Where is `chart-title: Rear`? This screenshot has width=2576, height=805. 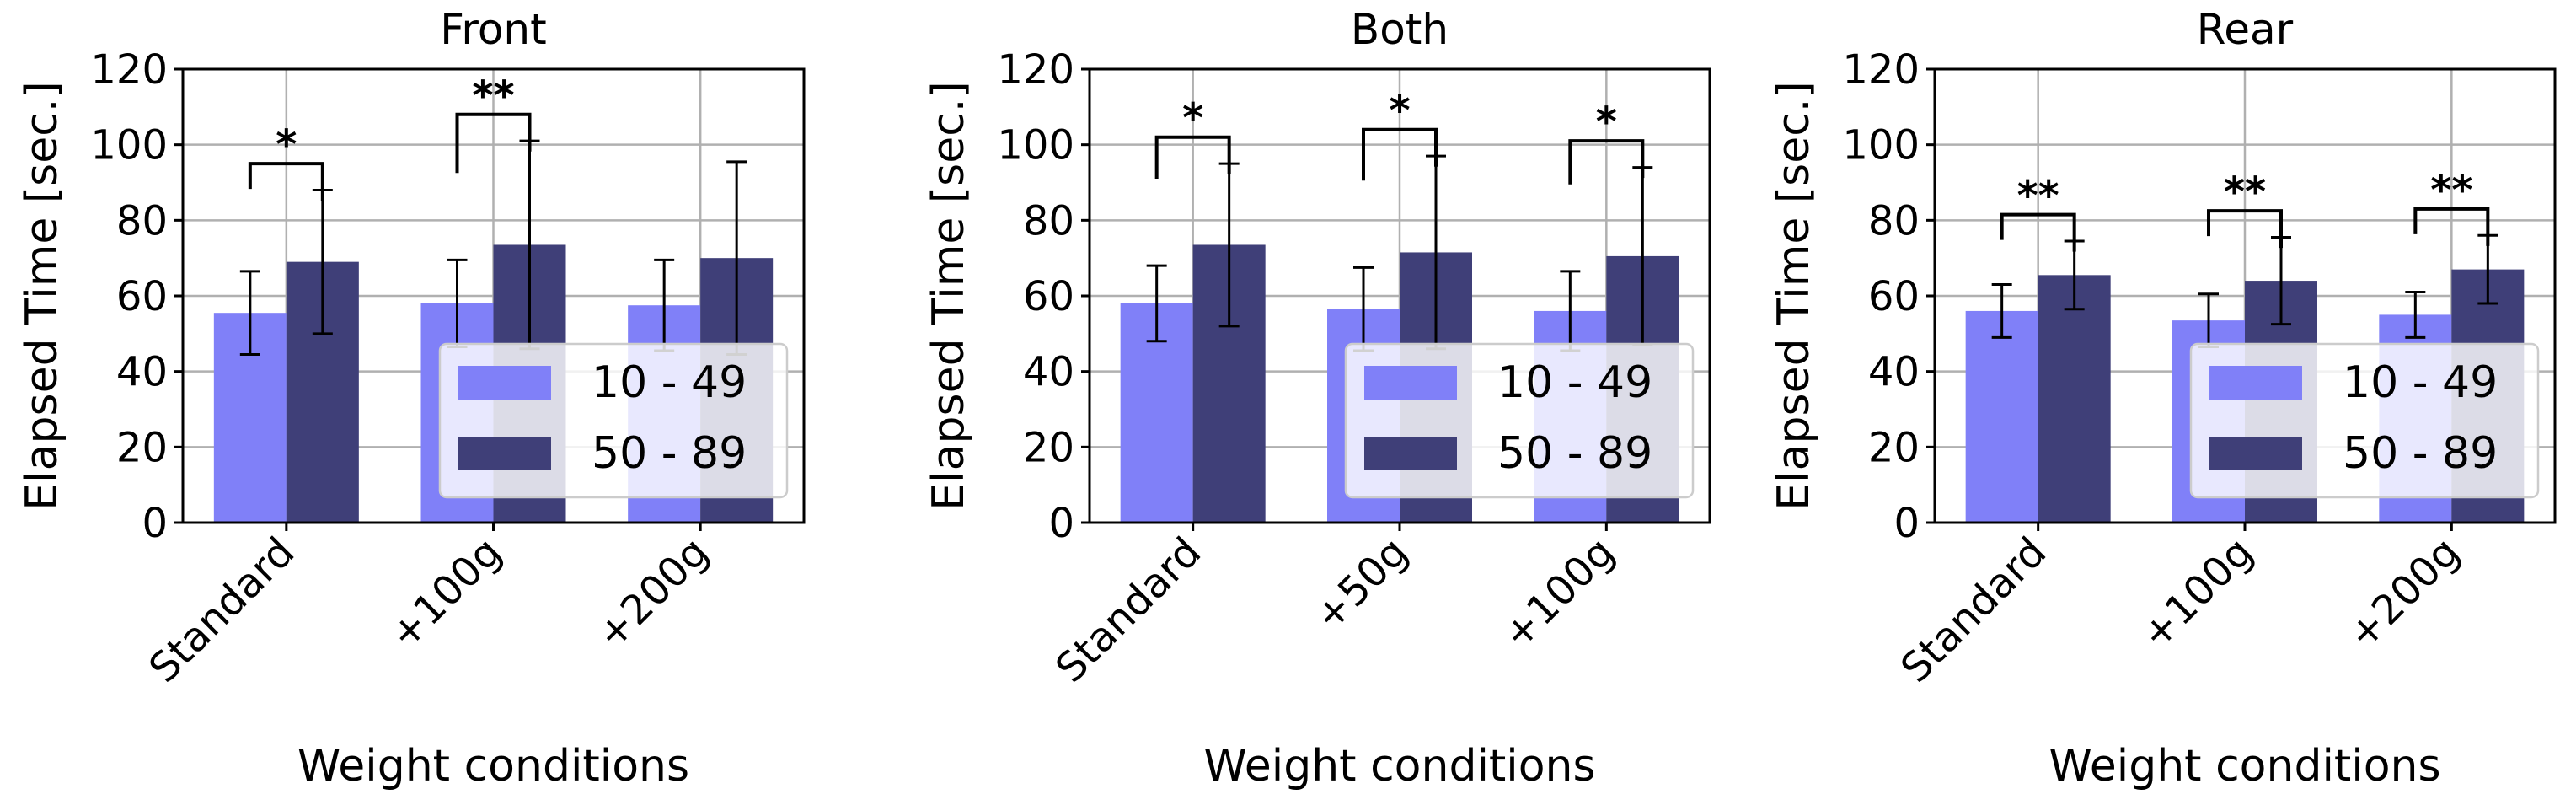
chart-title: Rear is located at coordinates (2245, 29).